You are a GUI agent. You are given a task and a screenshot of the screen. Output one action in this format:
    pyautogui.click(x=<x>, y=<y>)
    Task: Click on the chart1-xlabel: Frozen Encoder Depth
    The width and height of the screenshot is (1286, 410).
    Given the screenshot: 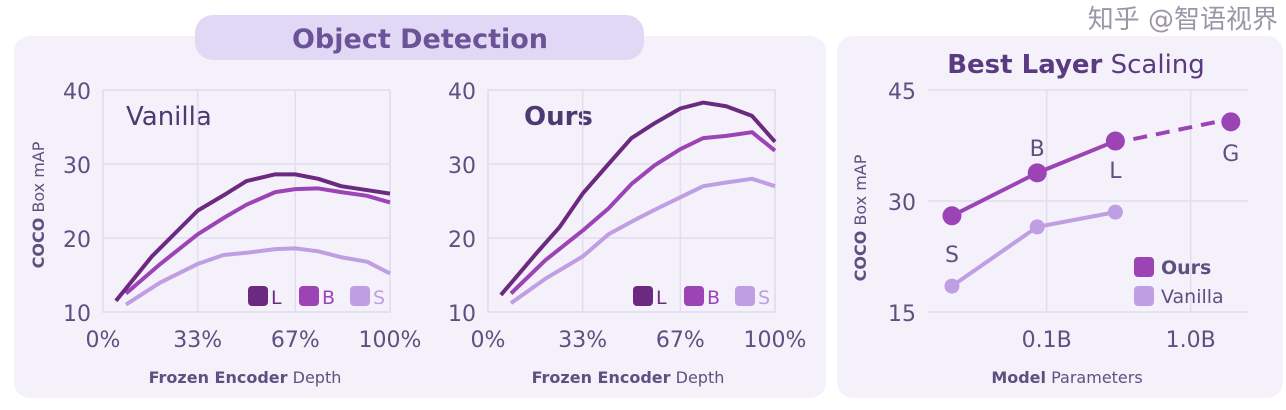 What is the action you would take?
    pyautogui.click(x=245, y=377)
    